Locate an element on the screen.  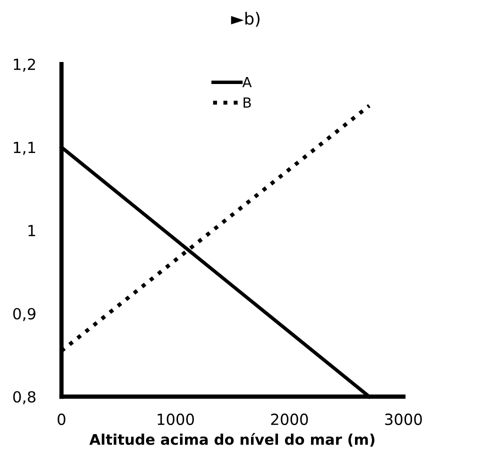
x-tick-label: 3000 is located at coordinates (403, 420).